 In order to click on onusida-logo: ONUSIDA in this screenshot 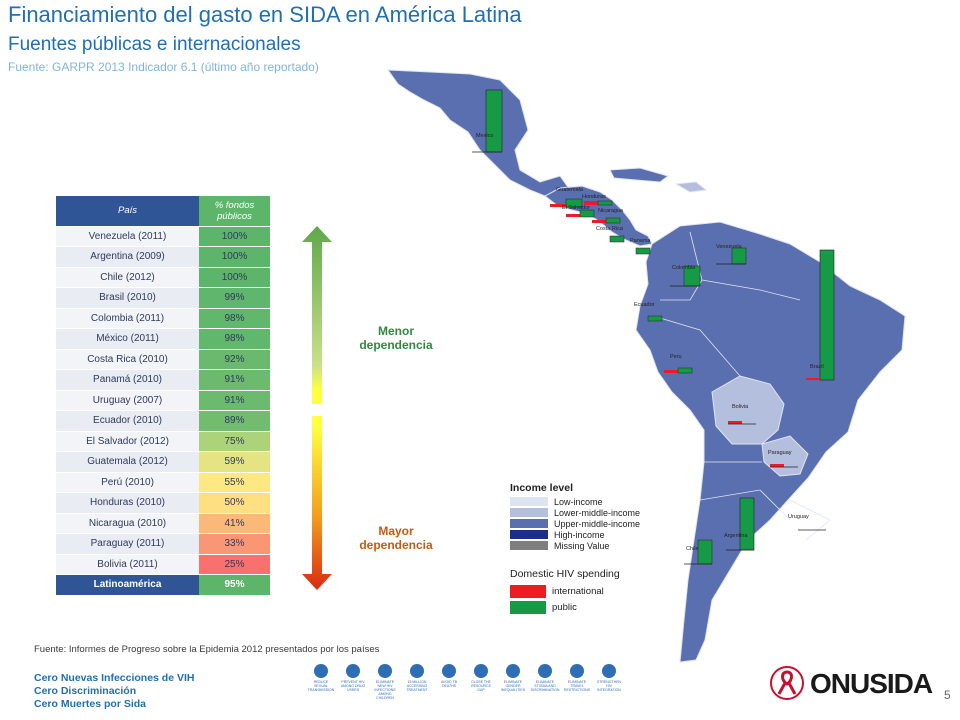, I will do `click(854, 683)`.